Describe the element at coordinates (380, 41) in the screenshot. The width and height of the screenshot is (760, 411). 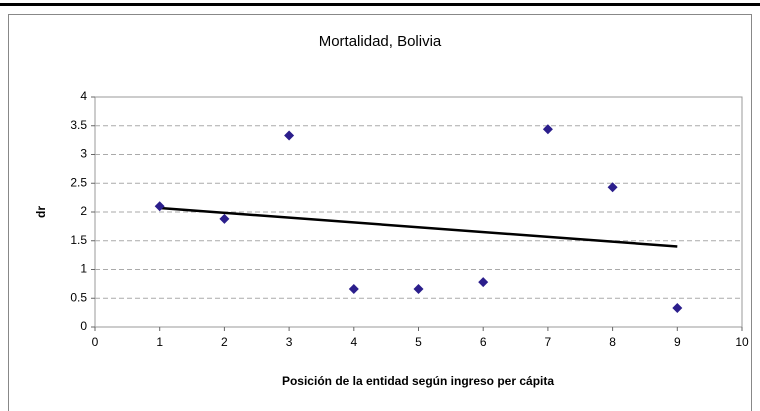
I see `chart-title: Mortalidad, Bolivia` at that location.